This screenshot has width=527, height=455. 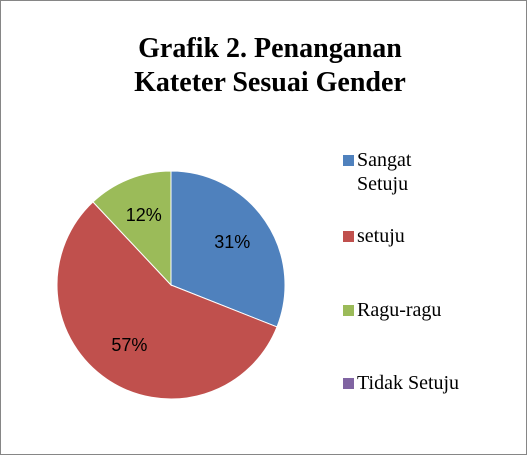 I want to click on legend-item: Sangat Setuju, so click(x=403, y=172).